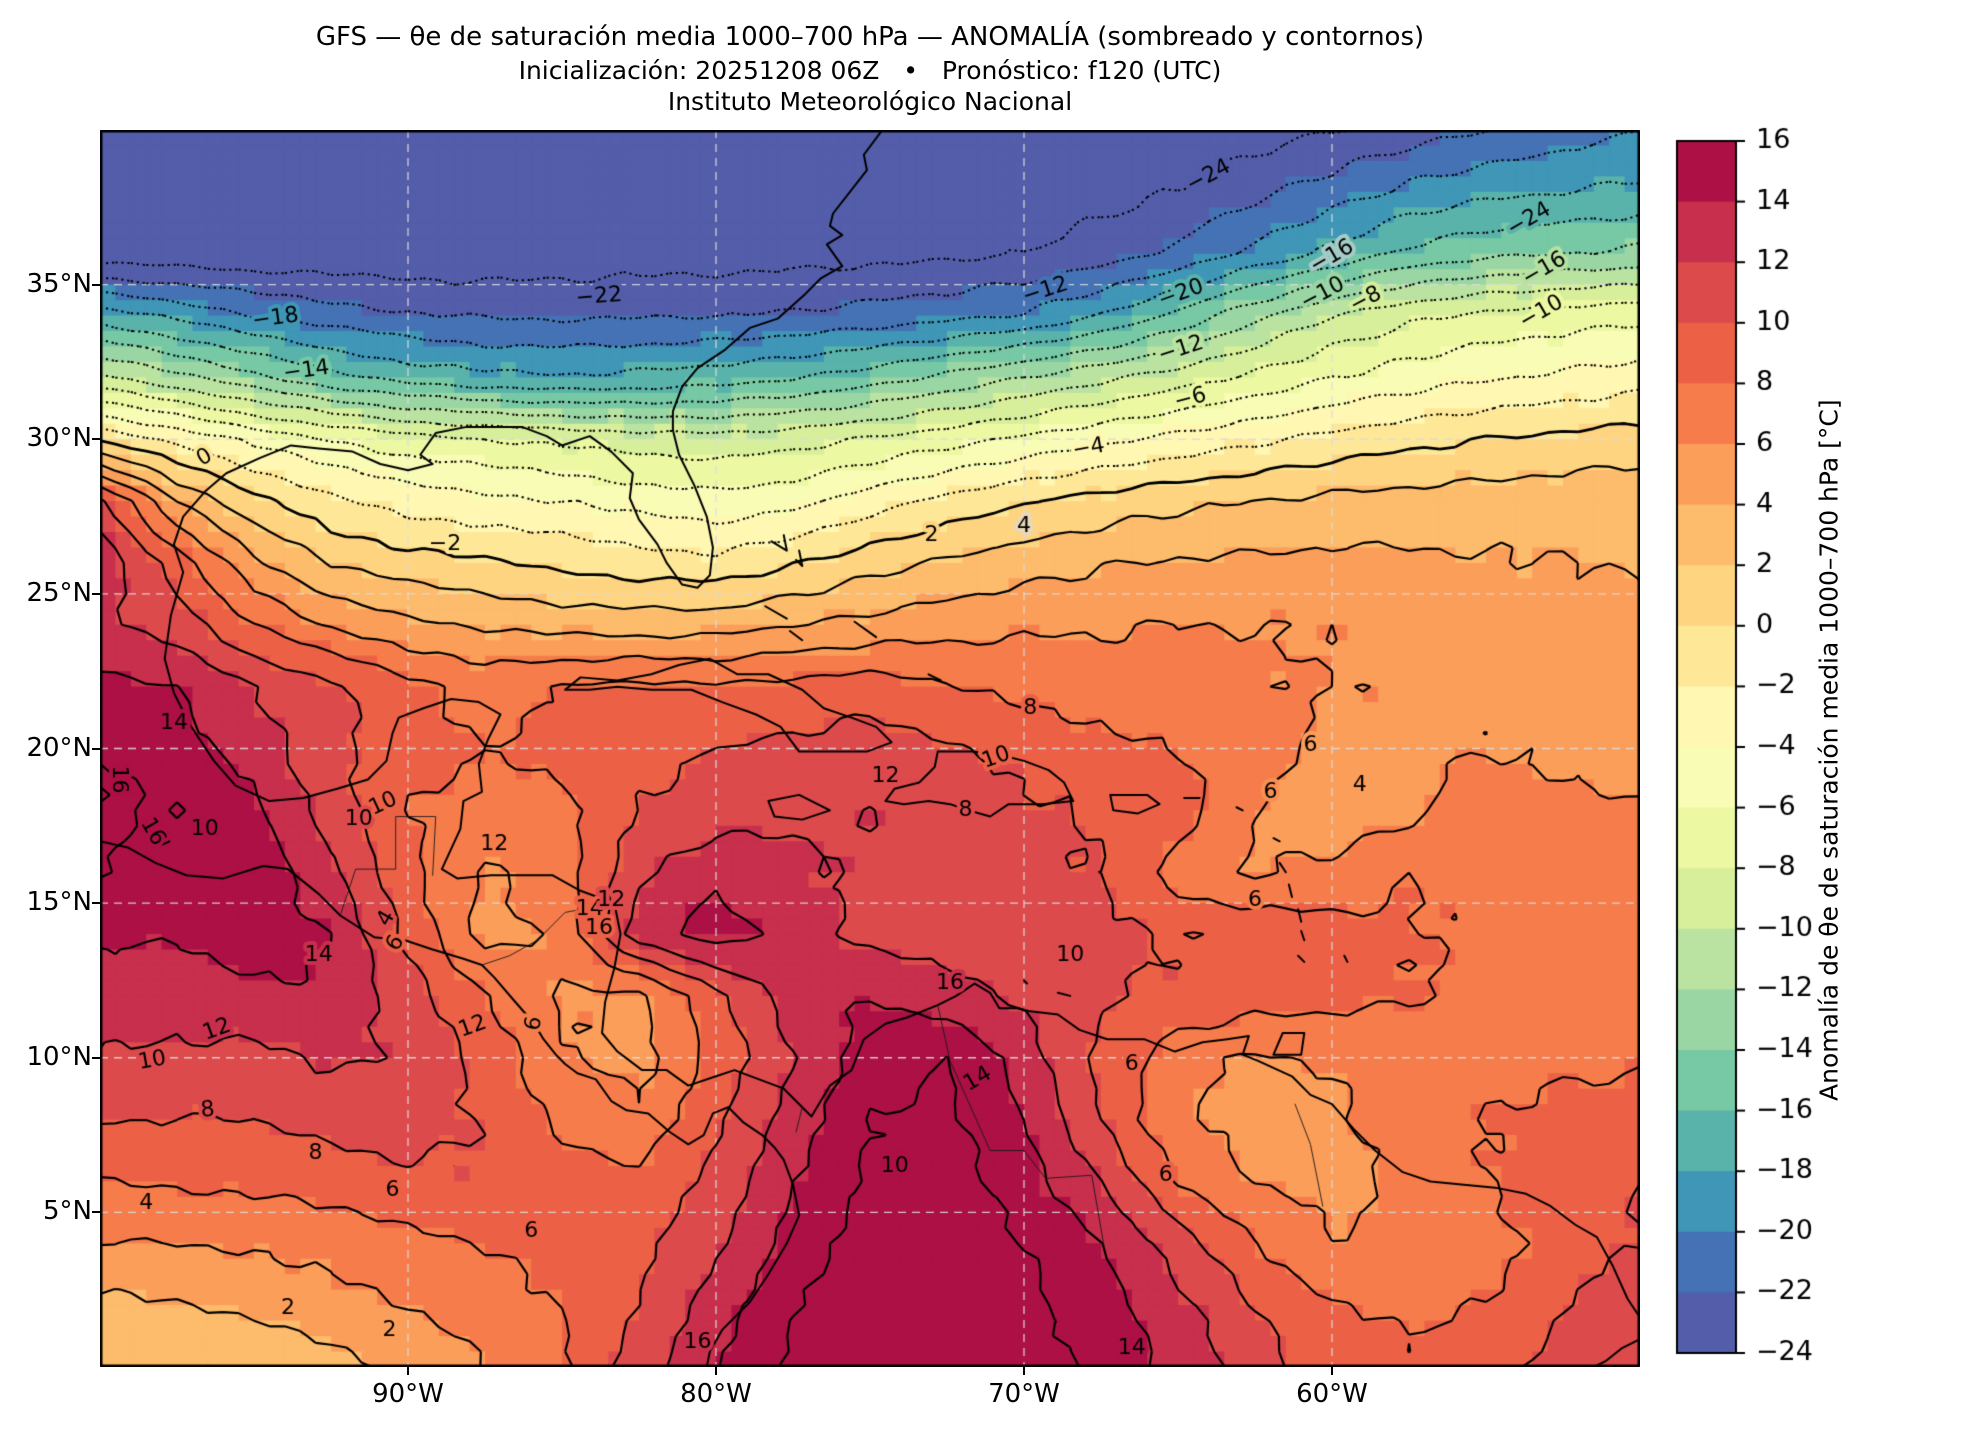 The height and width of the screenshot is (1440, 1980). I want to click on y-tick-label: 30°N, so click(59, 438).